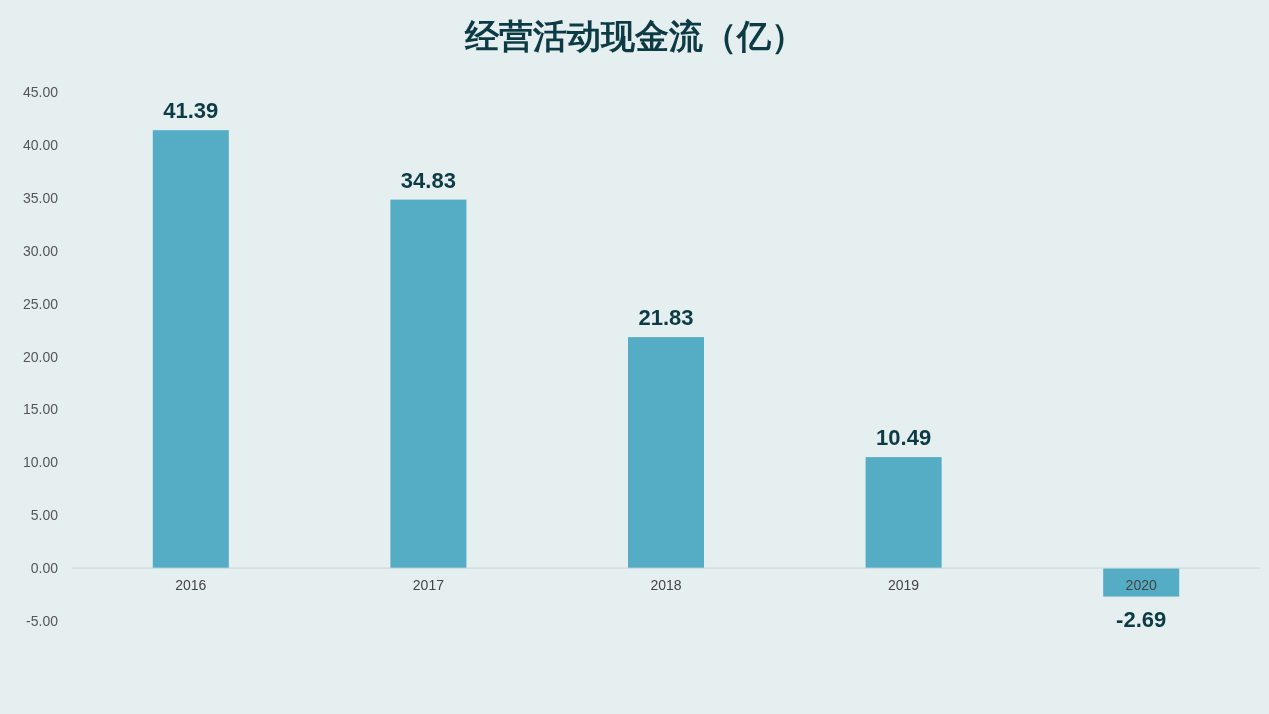 Image resolution: width=1269 pixels, height=714 pixels. What do you see at coordinates (42, 621) in the screenshot?
I see `y-tick-label: -5.00` at bounding box center [42, 621].